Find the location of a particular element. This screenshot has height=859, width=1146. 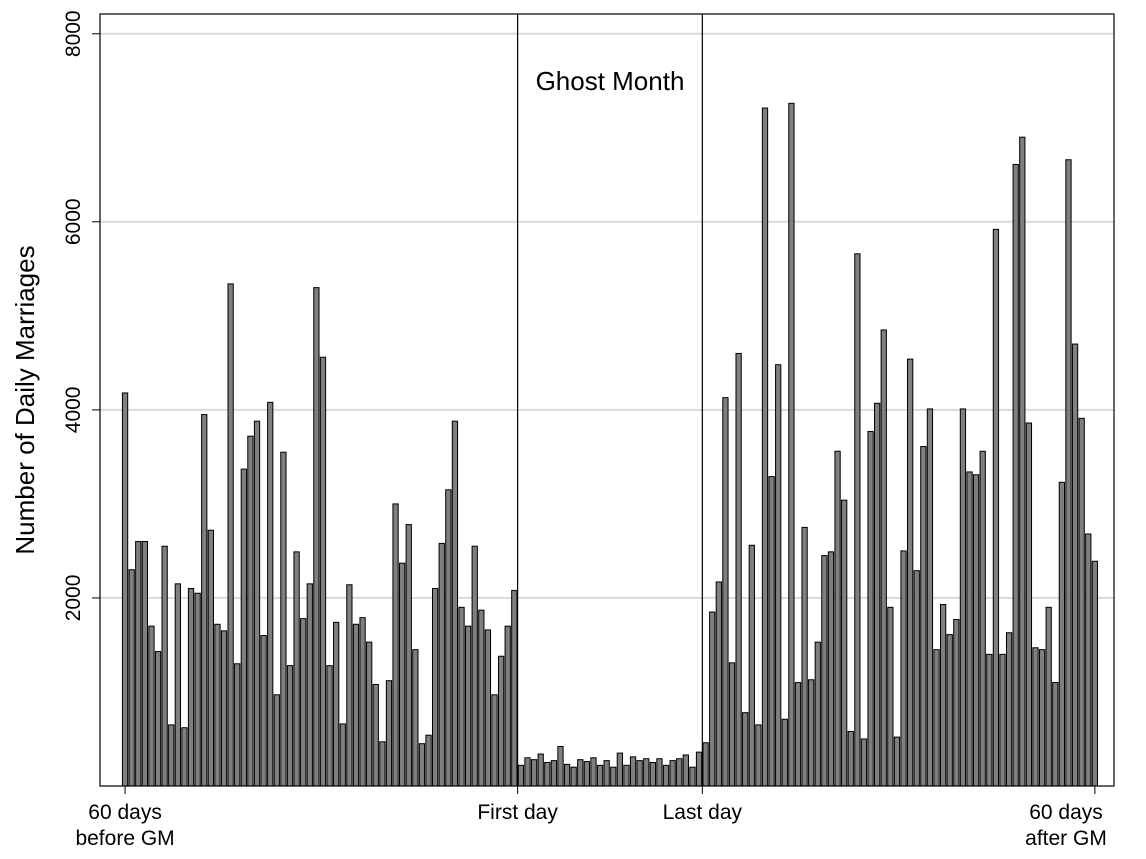

chart-title: Ghost Month is located at coordinates (610, 81).